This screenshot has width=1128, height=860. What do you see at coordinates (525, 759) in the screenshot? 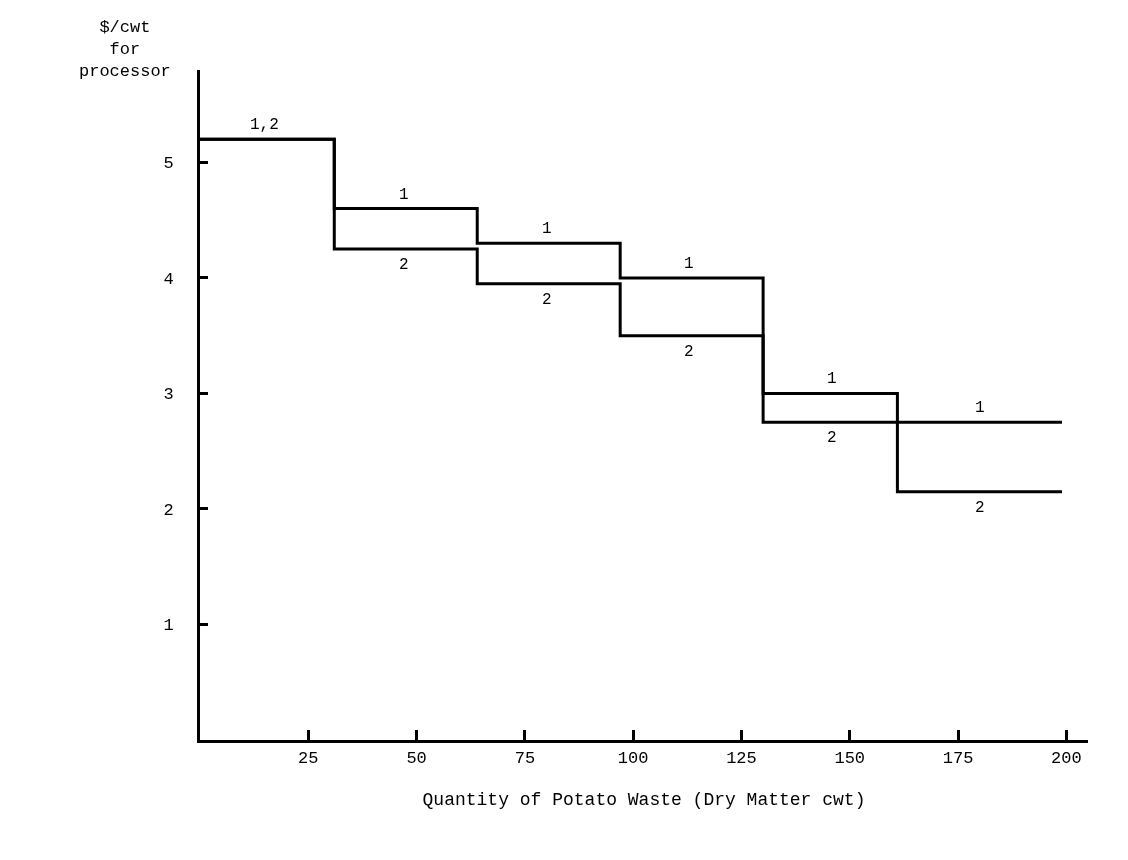
I see `x-tick-label: 75` at bounding box center [525, 759].